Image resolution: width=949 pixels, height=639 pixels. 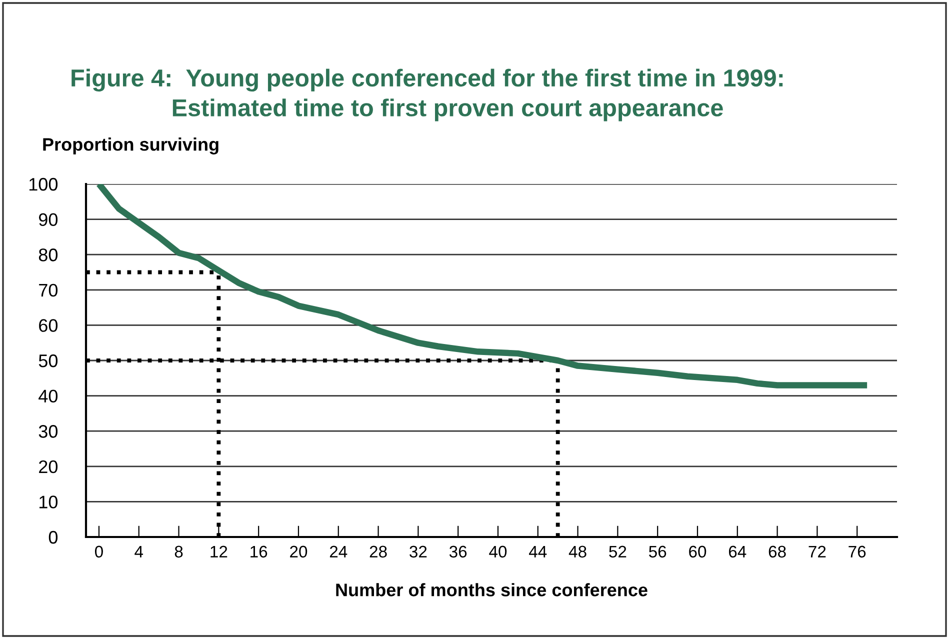 What do you see at coordinates (48, 255) in the screenshot?
I see `y-tick-label: 80` at bounding box center [48, 255].